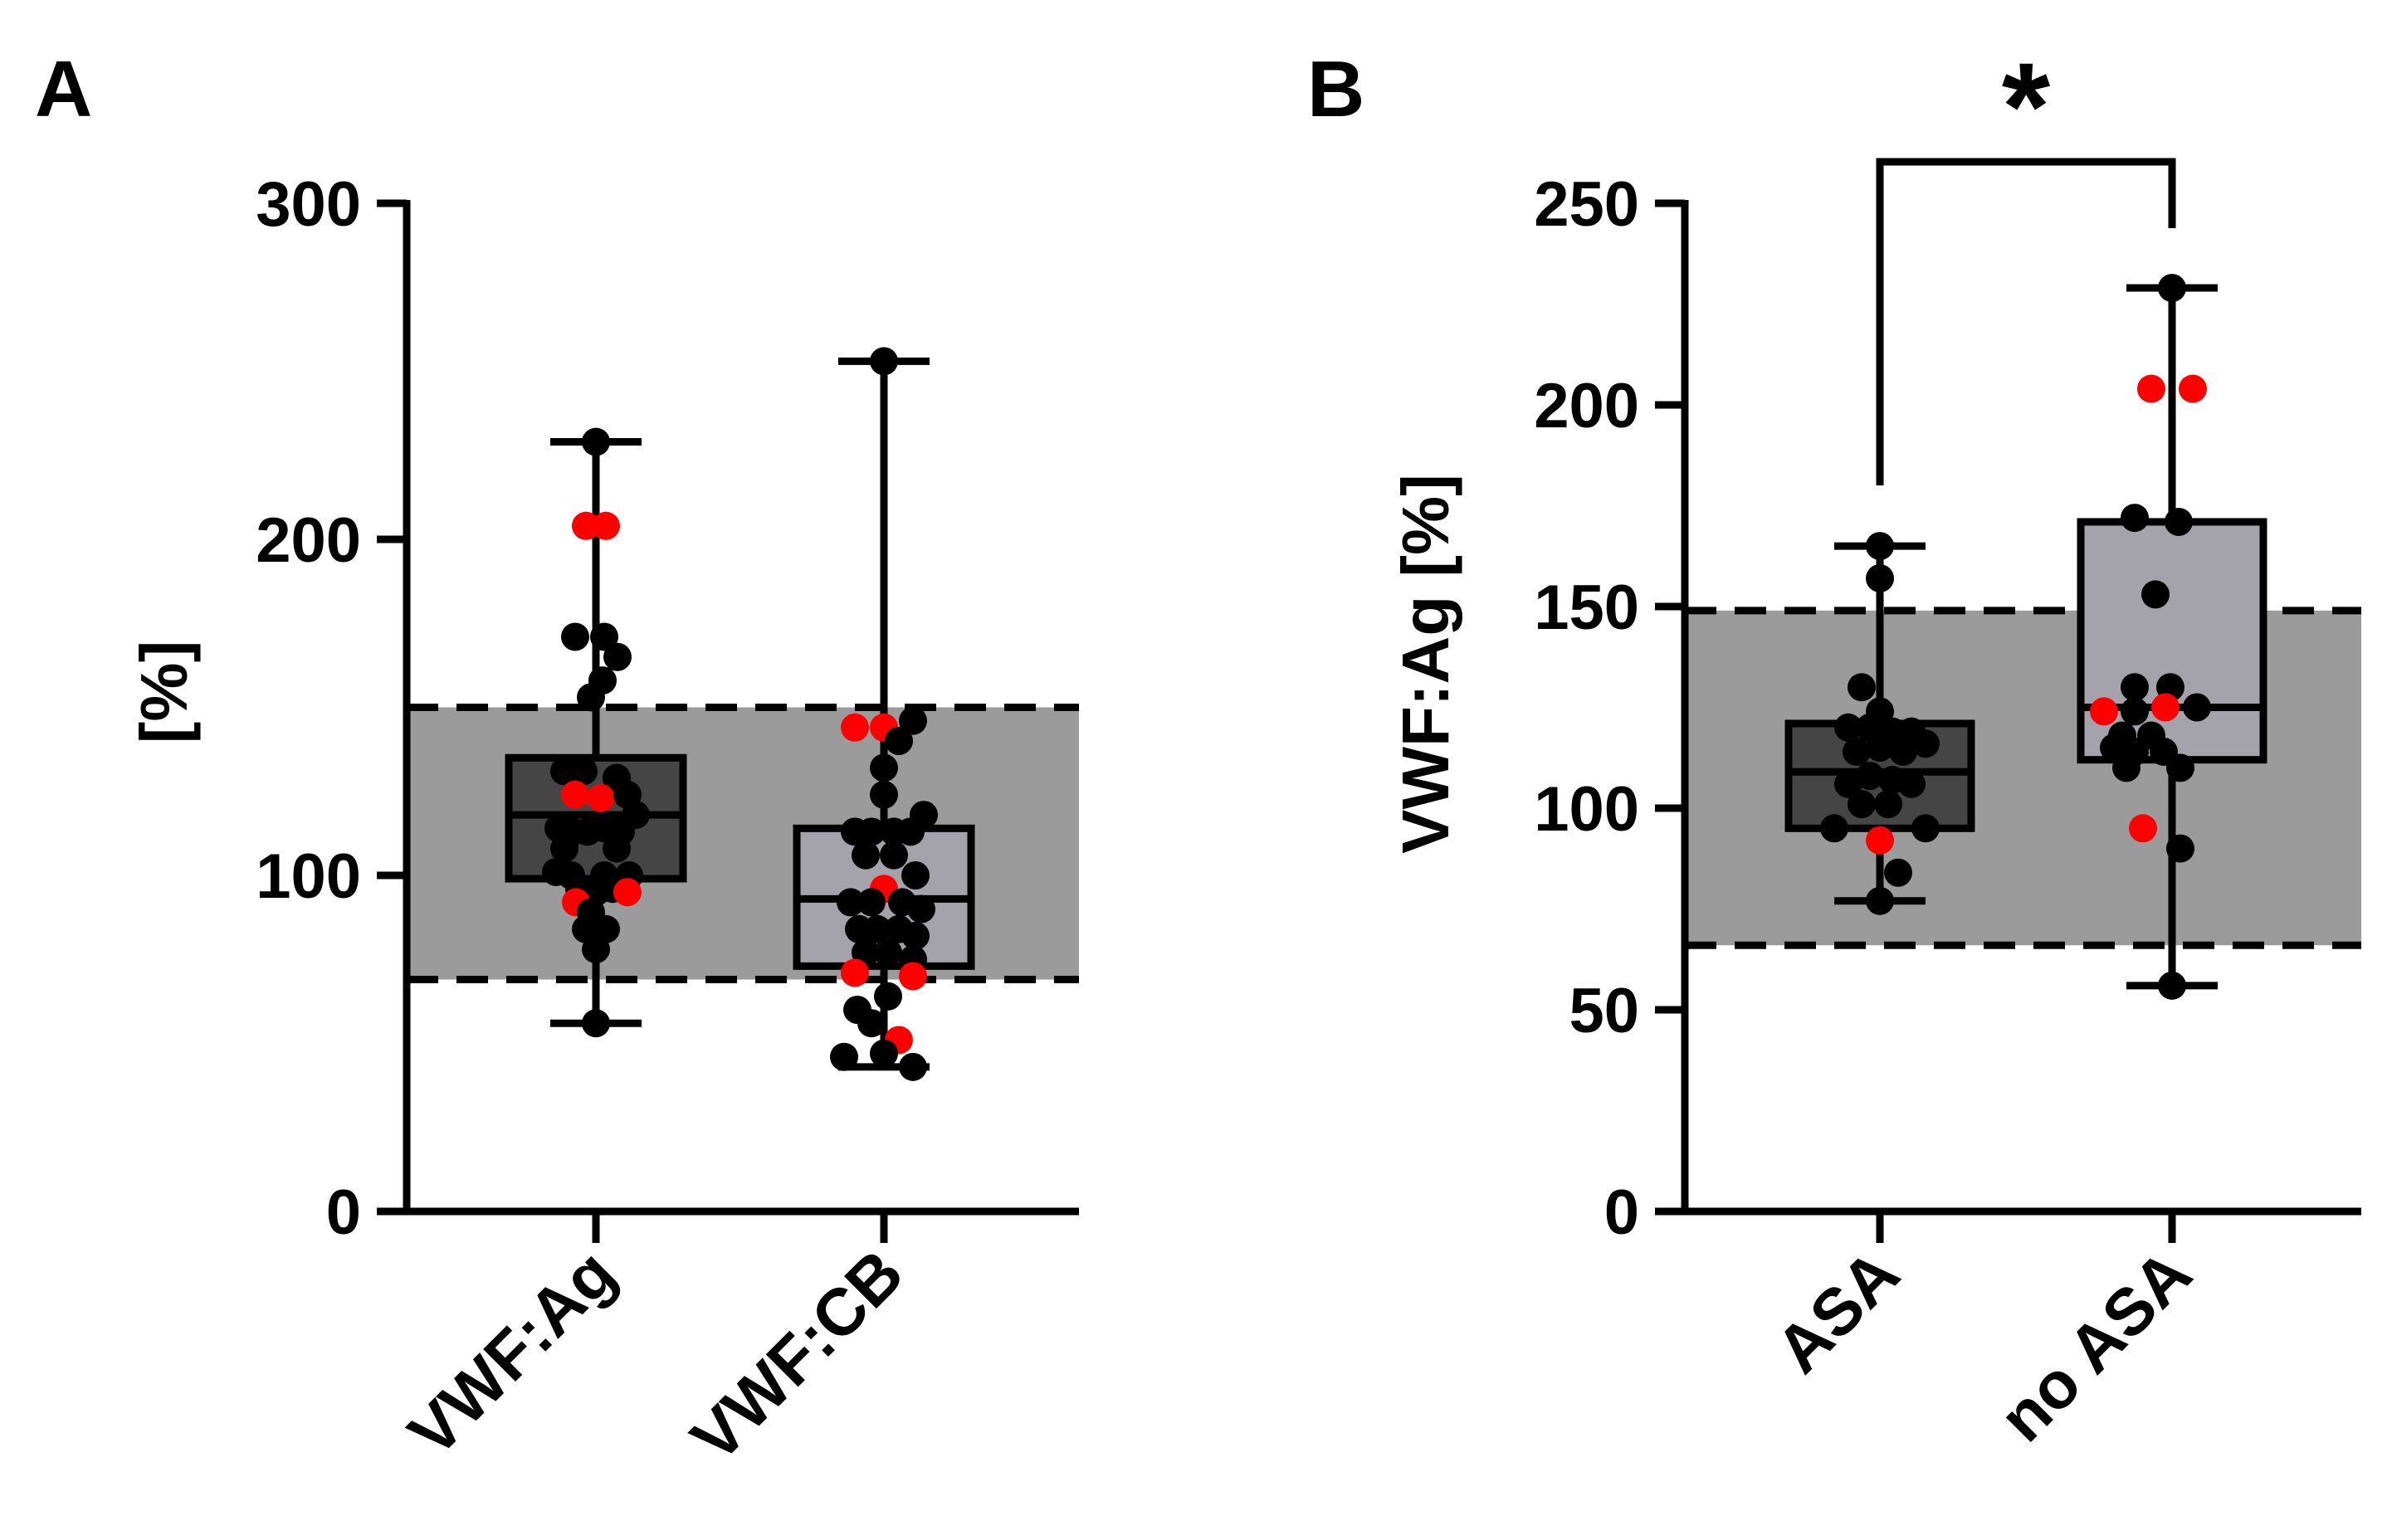 The width and height of the screenshot is (2387, 1540). What do you see at coordinates (1984, 1345) in the screenshot?
I see `panel-b-category-labels: ASA no ASA` at bounding box center [1984, 1345].